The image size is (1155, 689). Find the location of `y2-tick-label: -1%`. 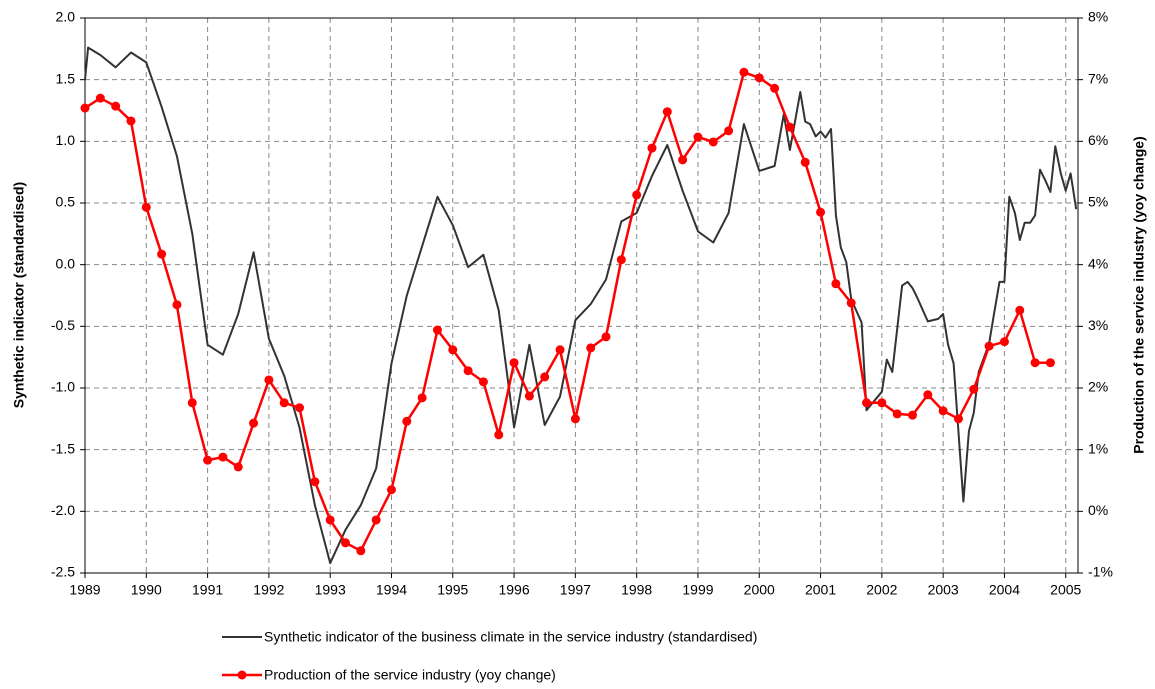

y2-tick-label: -1% is located at coordinates (1100, 572).